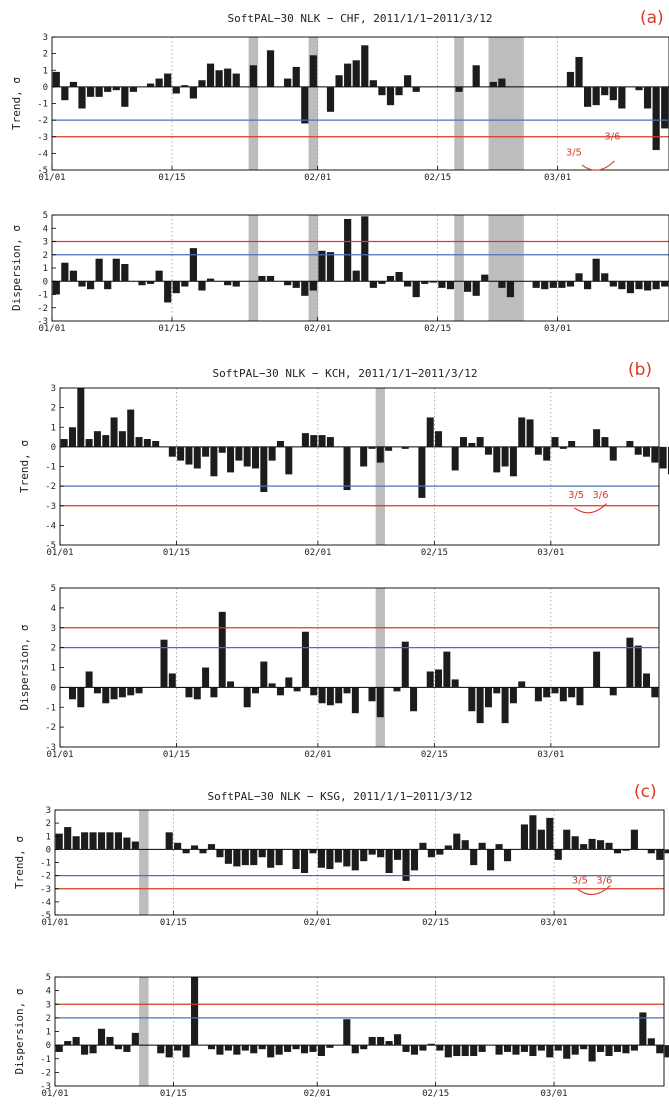 This screenshot has width=669, height=1110. Describe the element at coordinates (16, 268) in the screenshot. I see `y-axis-label: Dispersion, σ` at that location.